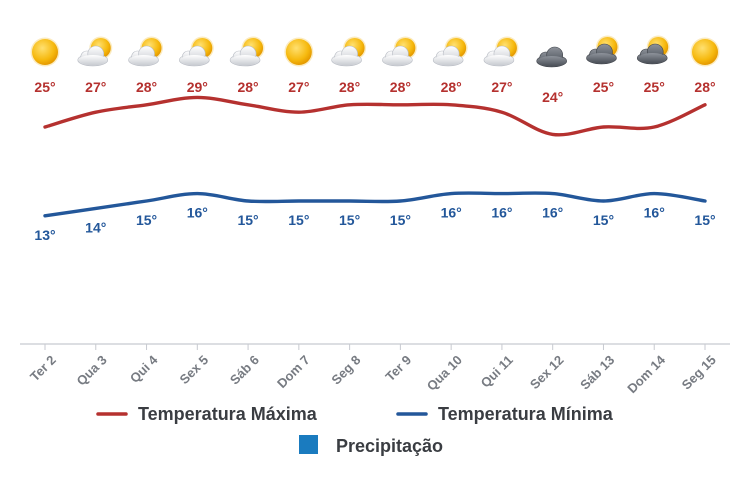  What do you see at coordinates (699, 372) in the screenshot?
I see `x-tick-label: Seg 15` at bounding box center [699, 372].